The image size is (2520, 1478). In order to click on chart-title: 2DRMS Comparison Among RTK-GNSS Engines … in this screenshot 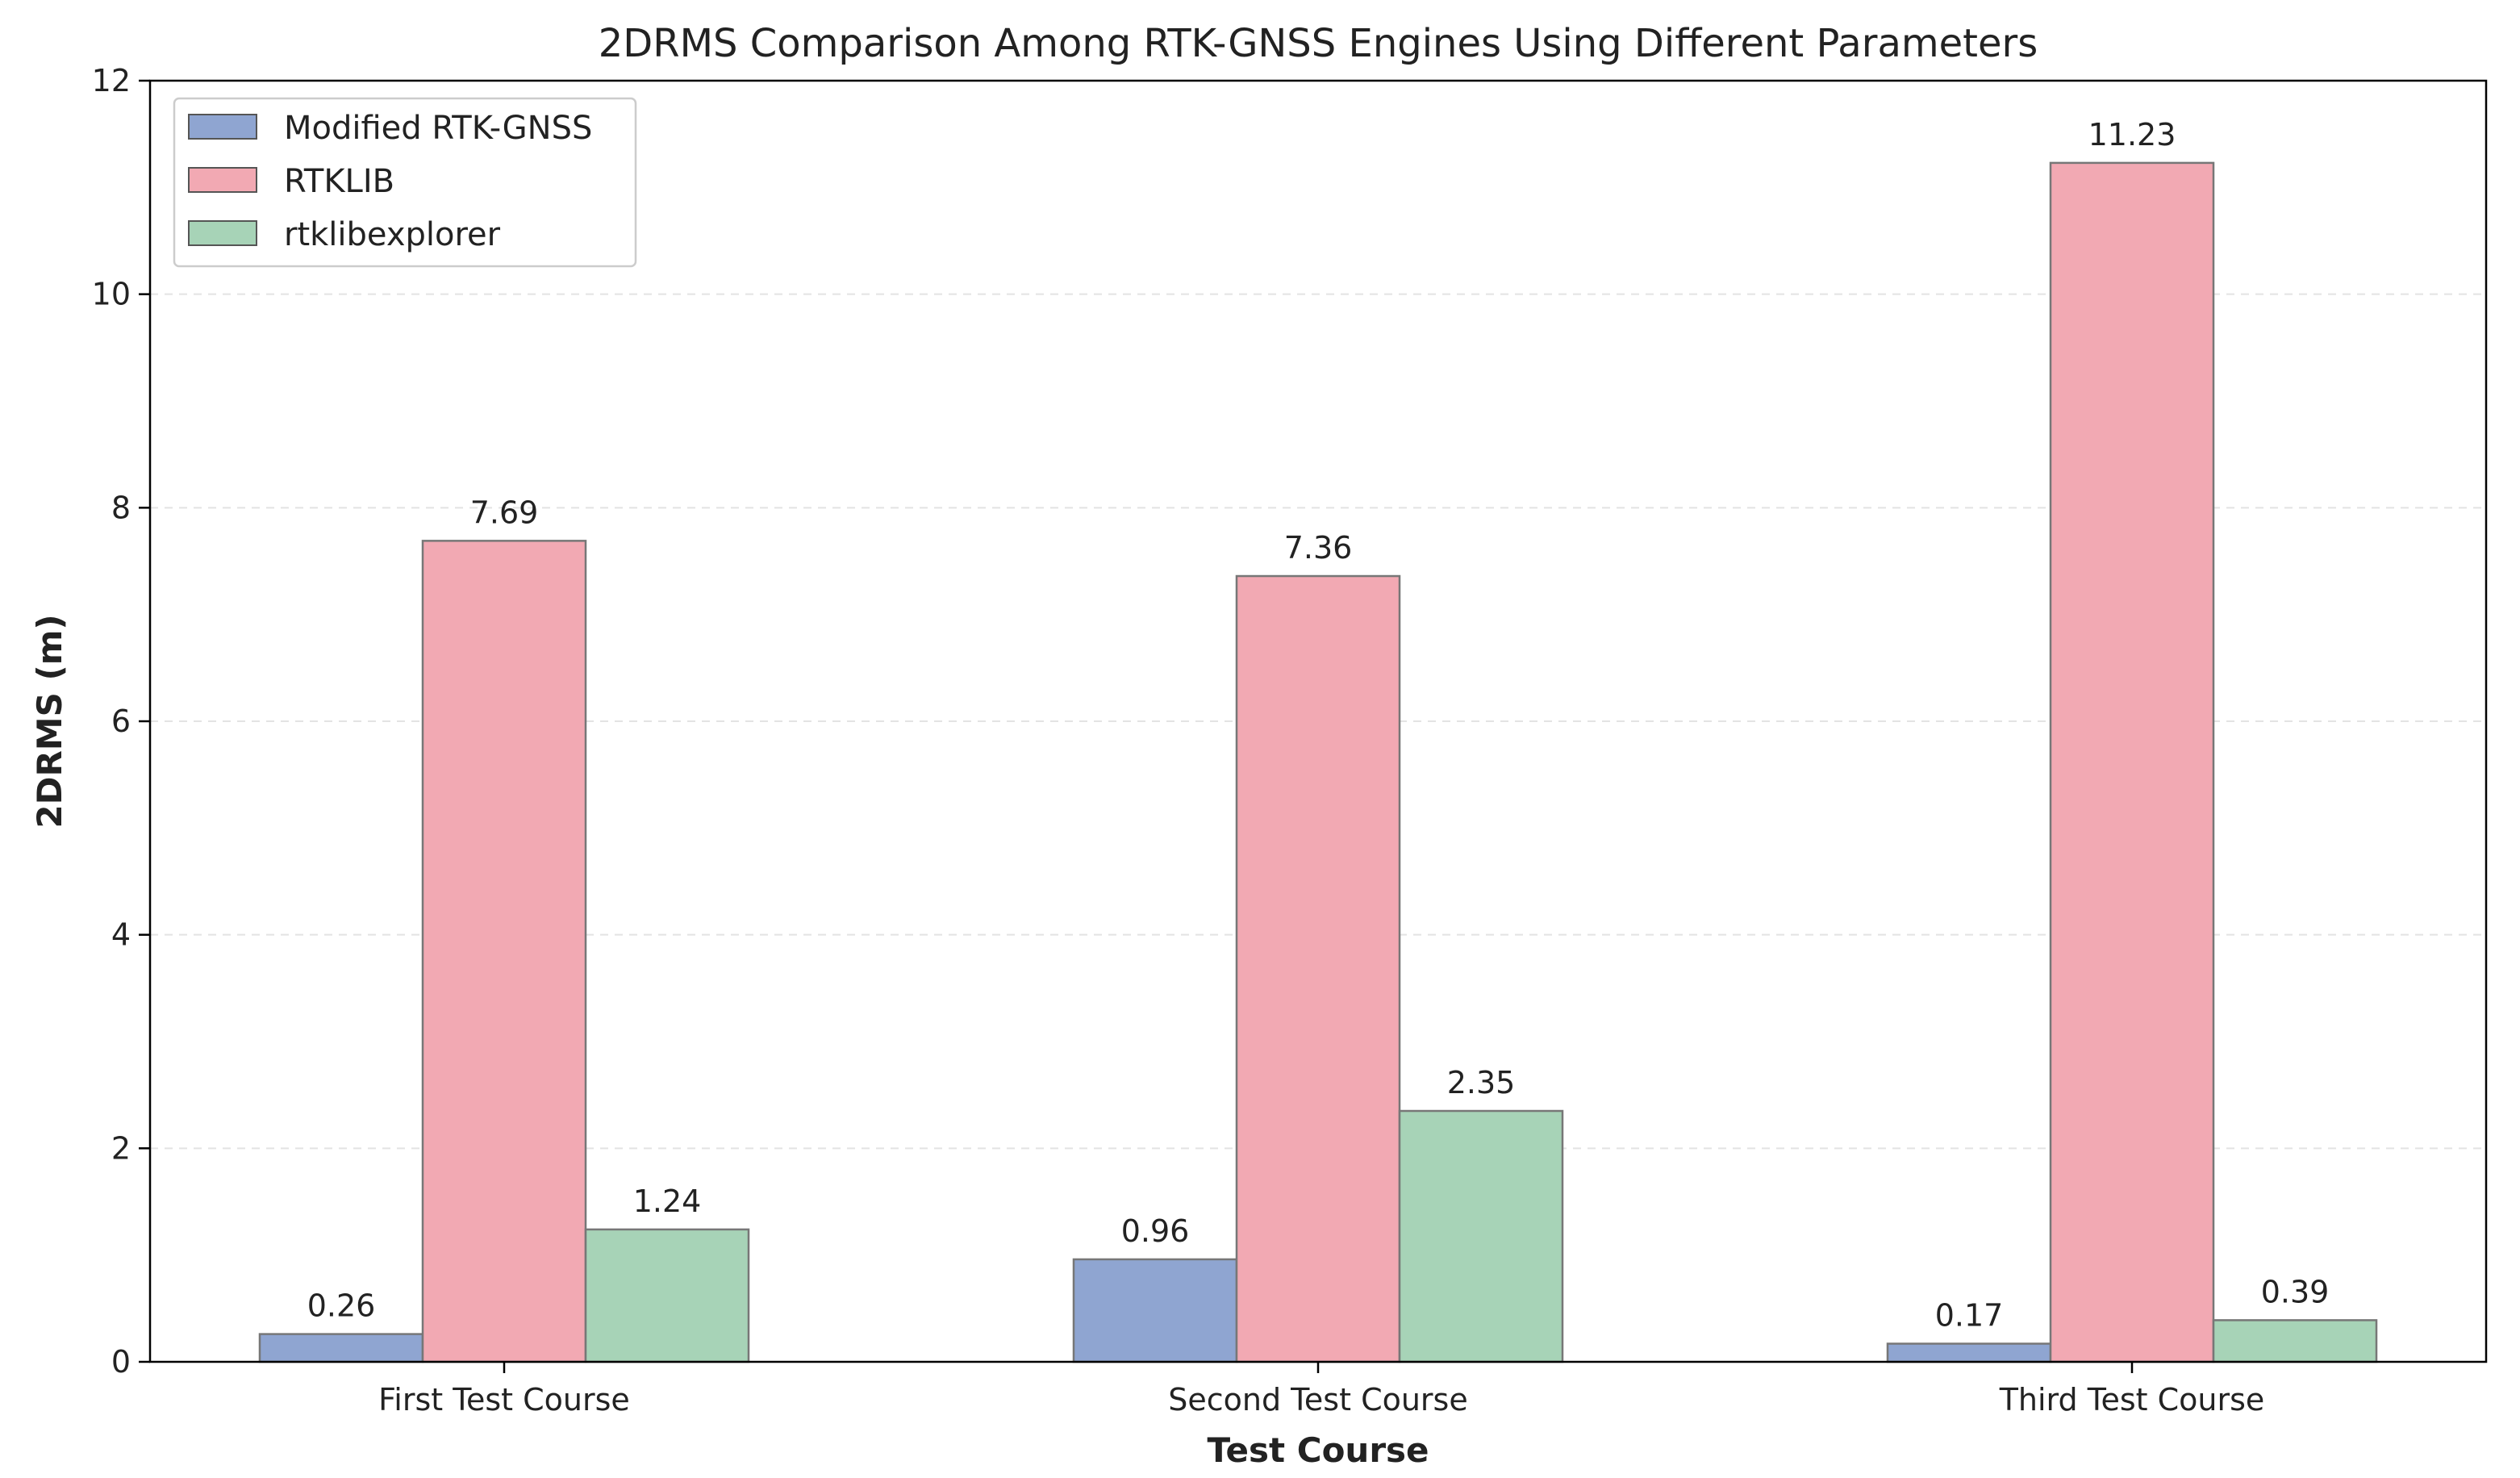, I will do `click(1319, 43)`.